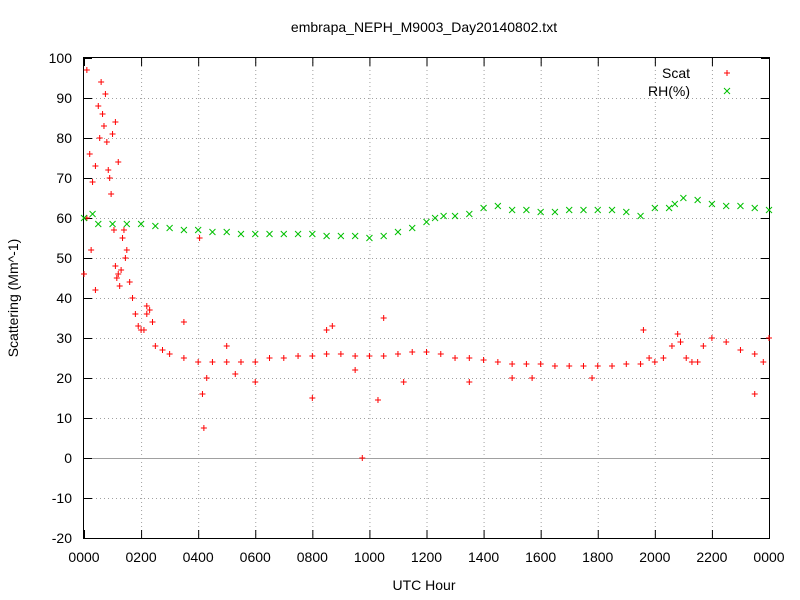  I want to click on scat-legend-symbol, so click(727, 73).